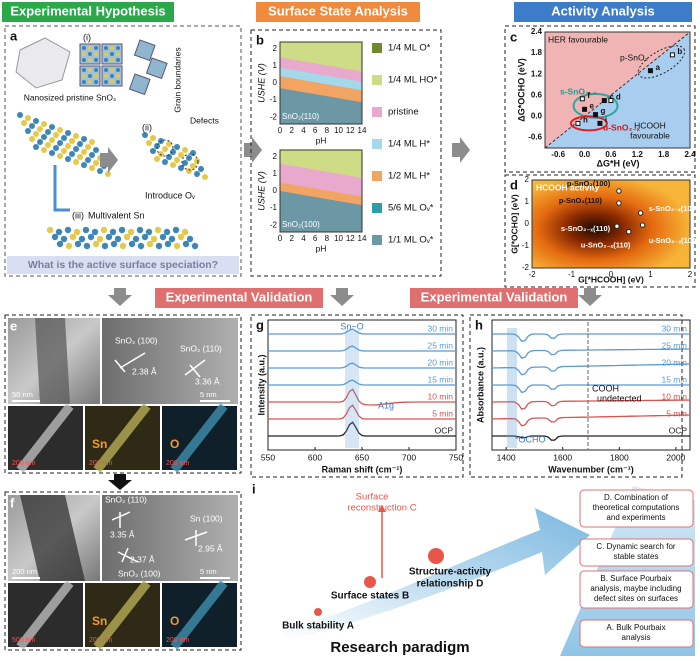 The image size is (700, 661). What do you see at coordinates (635, 578) in the screenshot?
I see `box-text: B. Surface Pourbaix` at bounding box center [635, 578].